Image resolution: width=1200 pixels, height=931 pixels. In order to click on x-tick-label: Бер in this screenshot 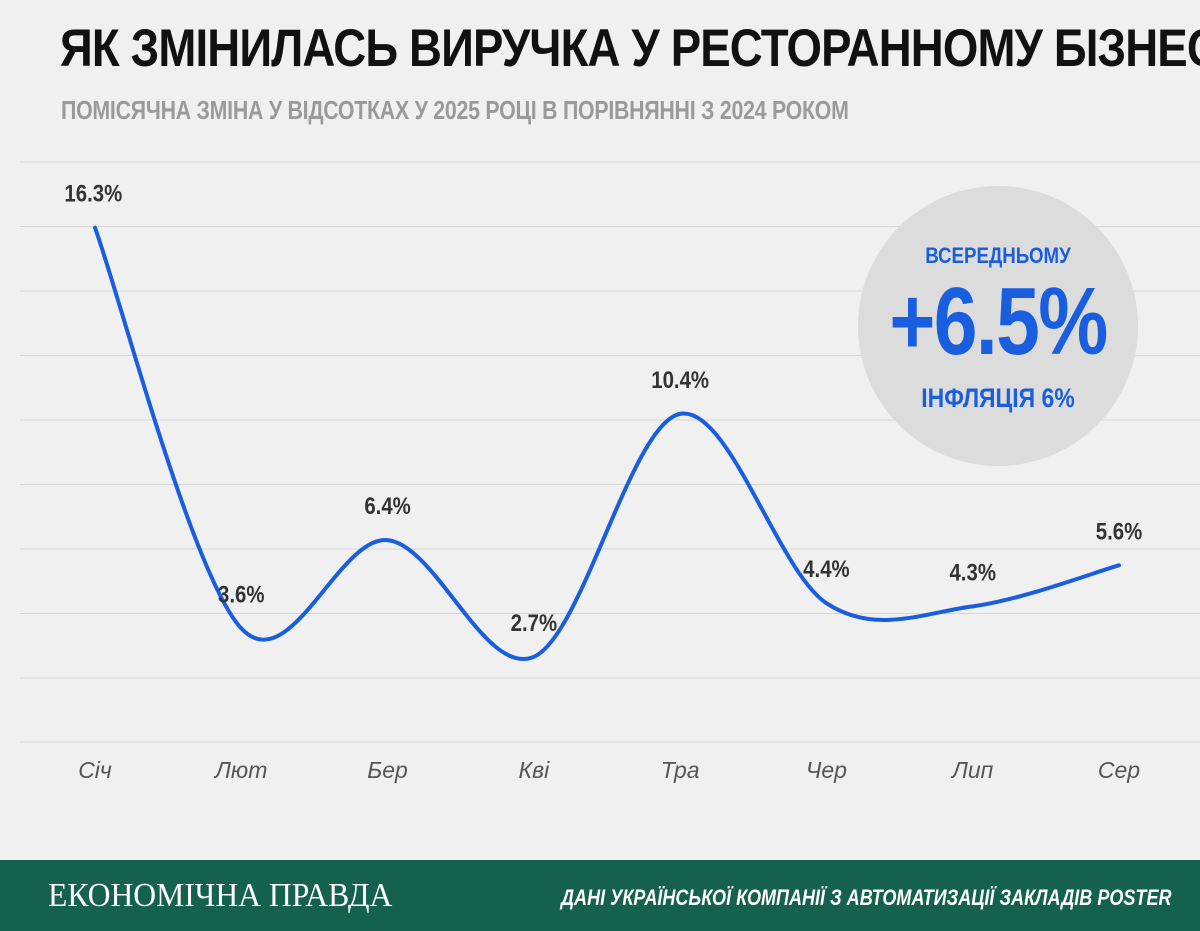, I will do `click(387, 770)`.